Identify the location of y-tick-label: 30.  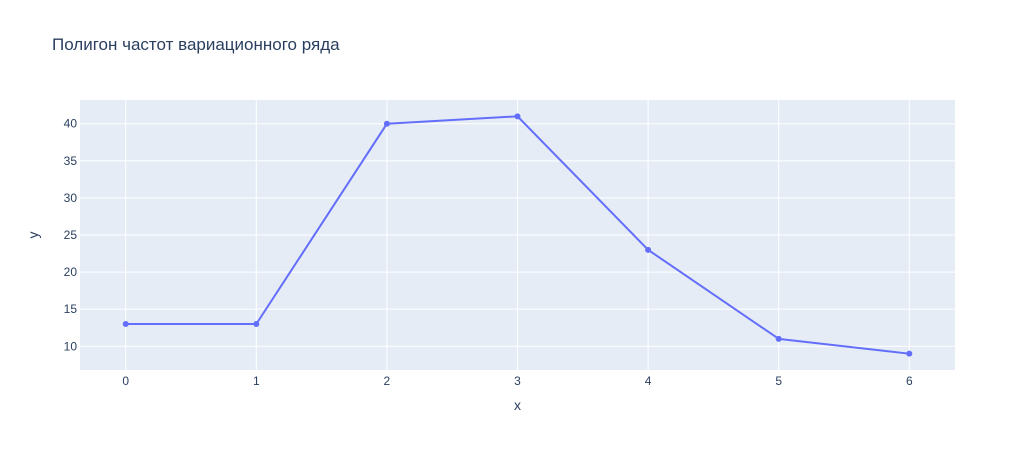
(71, 198).